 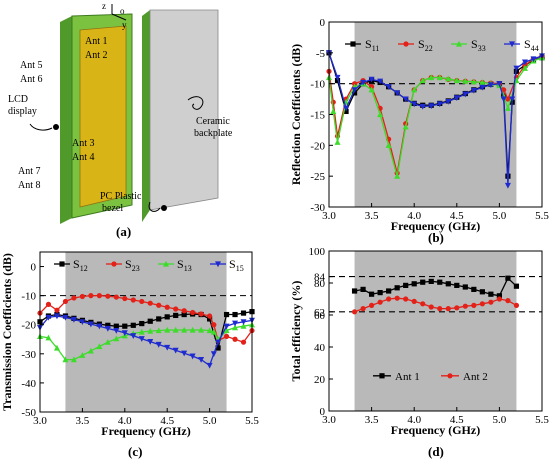 What do you see at coordinates (66, 120) in the screenshot?
I see `phone-frame-side` at bounding box center [66, 120].